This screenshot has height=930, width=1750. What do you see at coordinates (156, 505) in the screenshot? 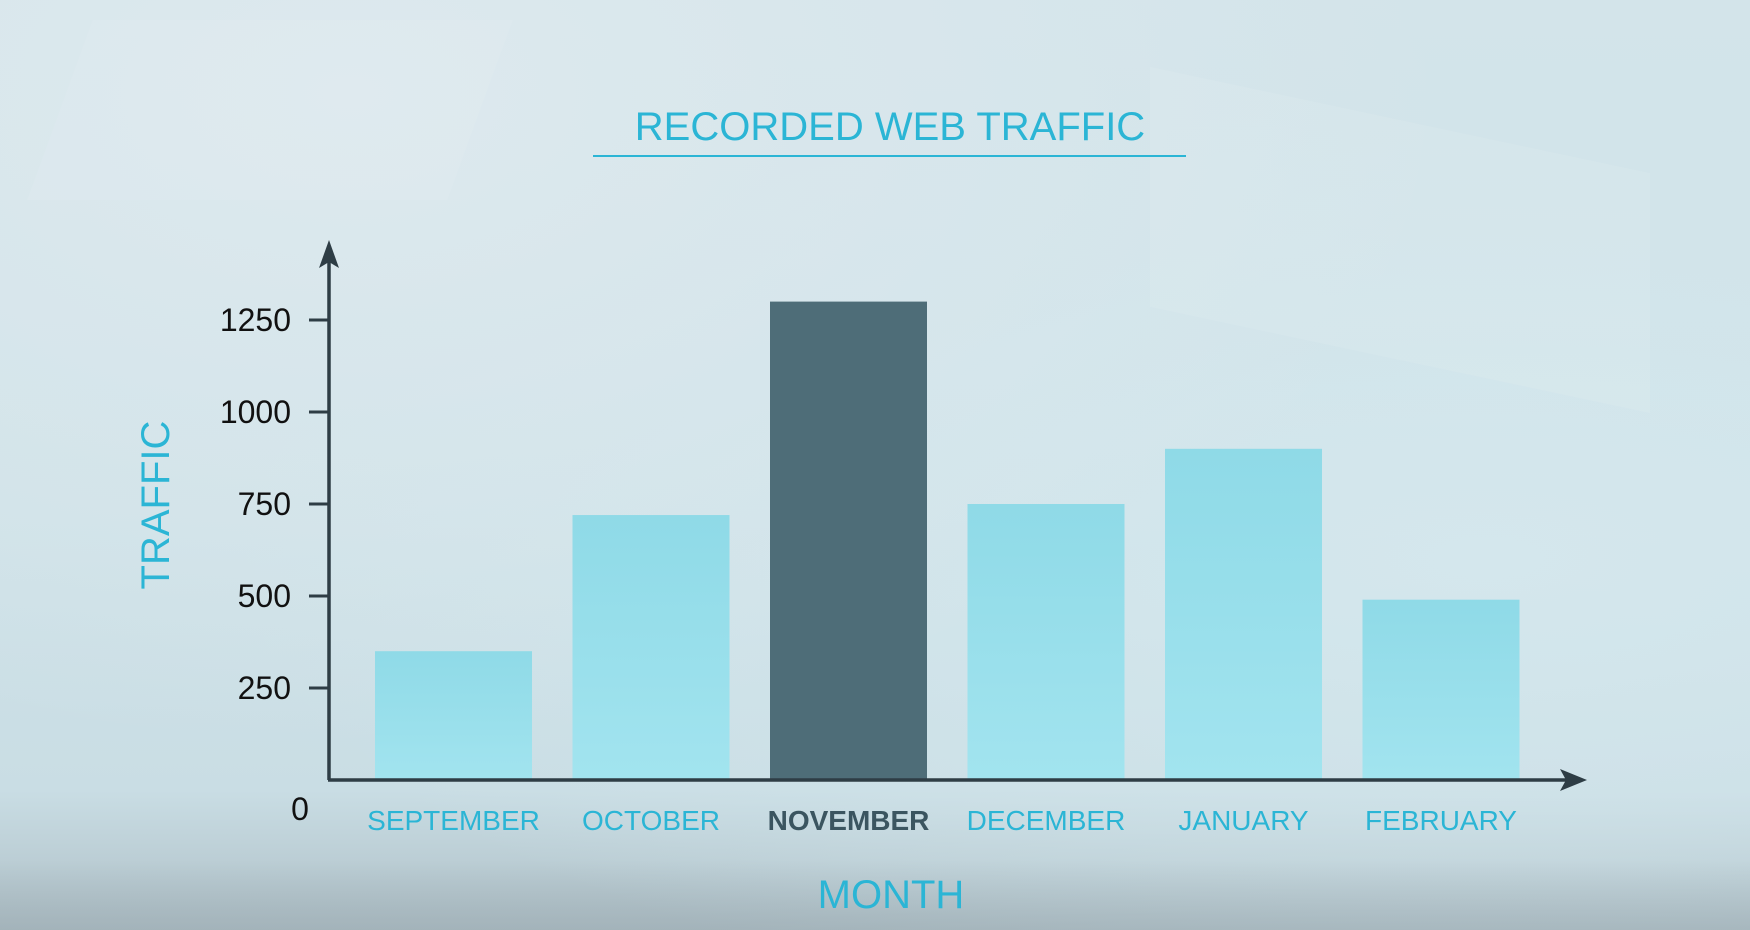
I see `y-axis-label: TRAFFIC` at bounding box center [156, 505].